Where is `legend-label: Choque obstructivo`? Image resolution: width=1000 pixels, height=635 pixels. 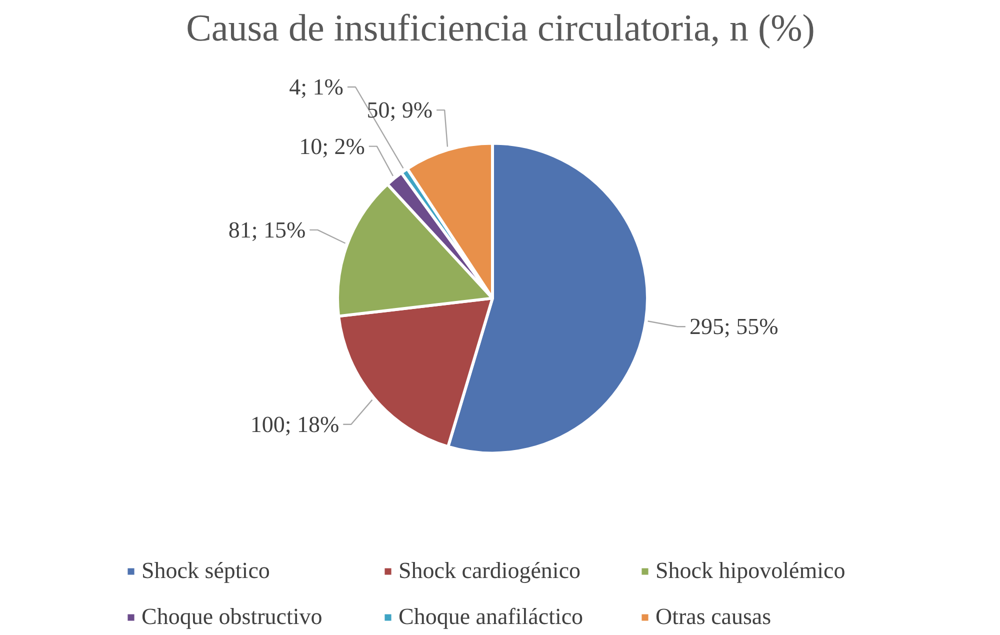
legend-label: Choque obstructivo is located at coordinates (233, 617).